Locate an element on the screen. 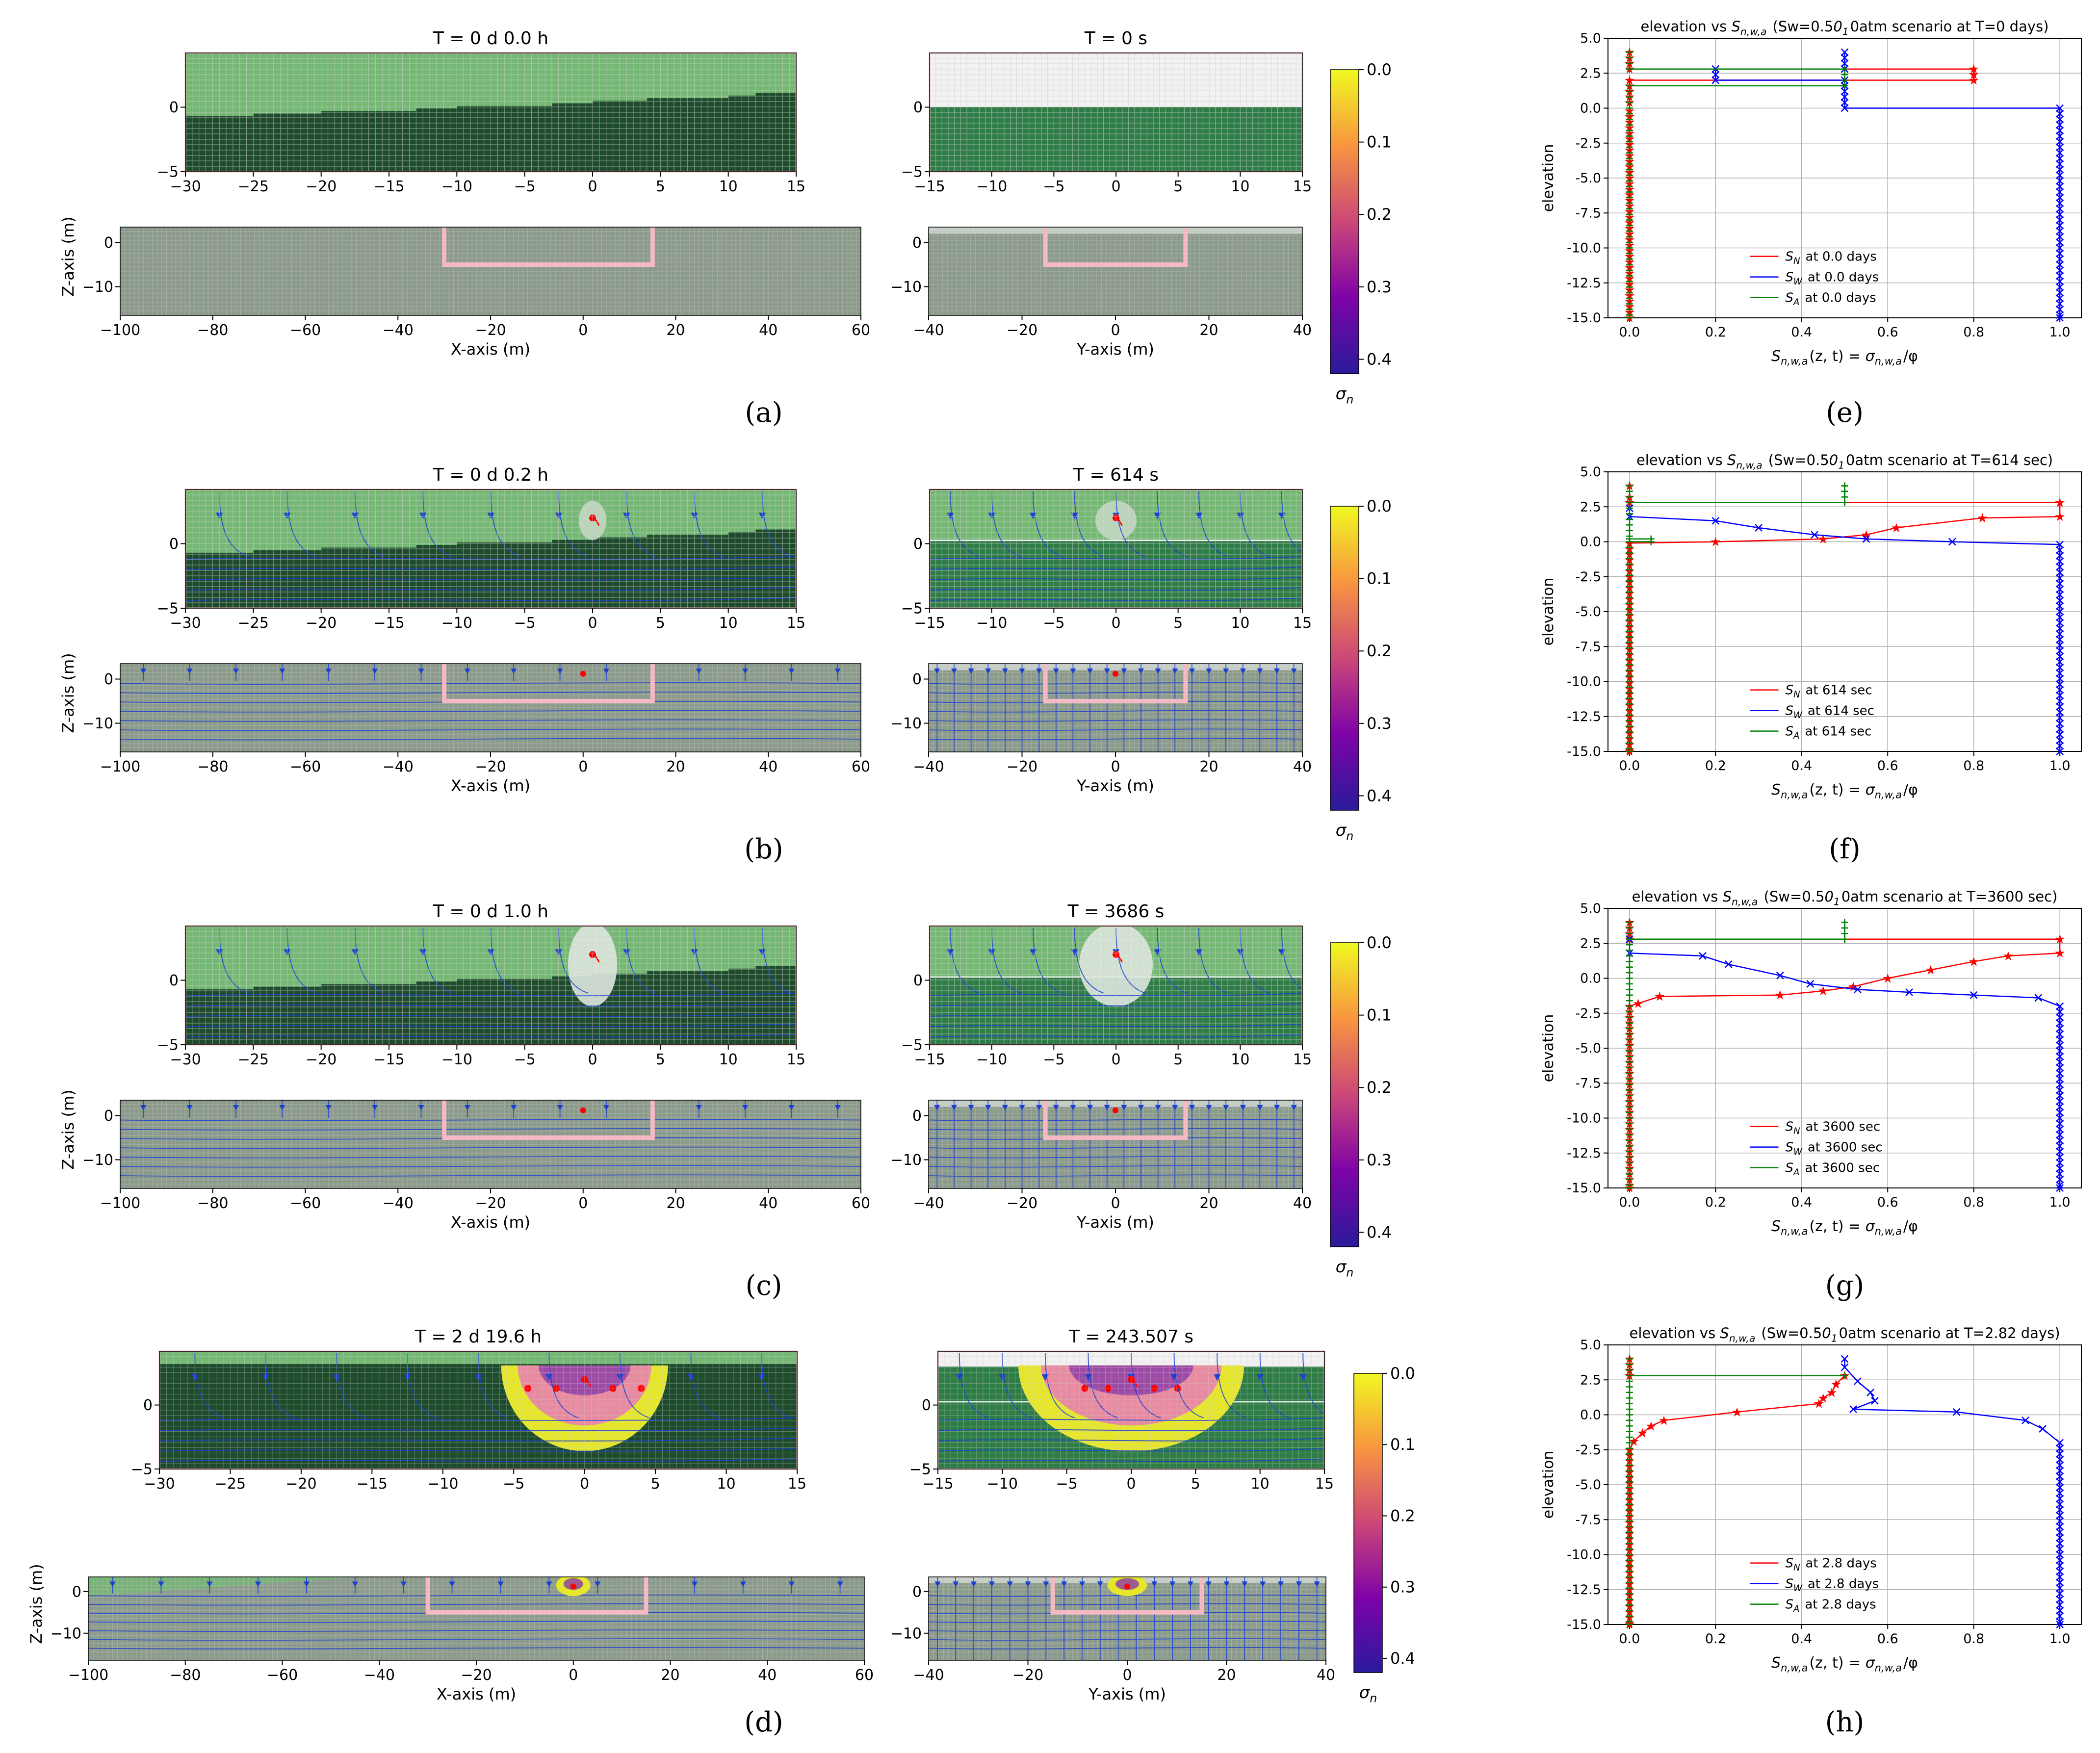  colorbar-tick-label: 0.0 is located at coordinates (1402, 1373).